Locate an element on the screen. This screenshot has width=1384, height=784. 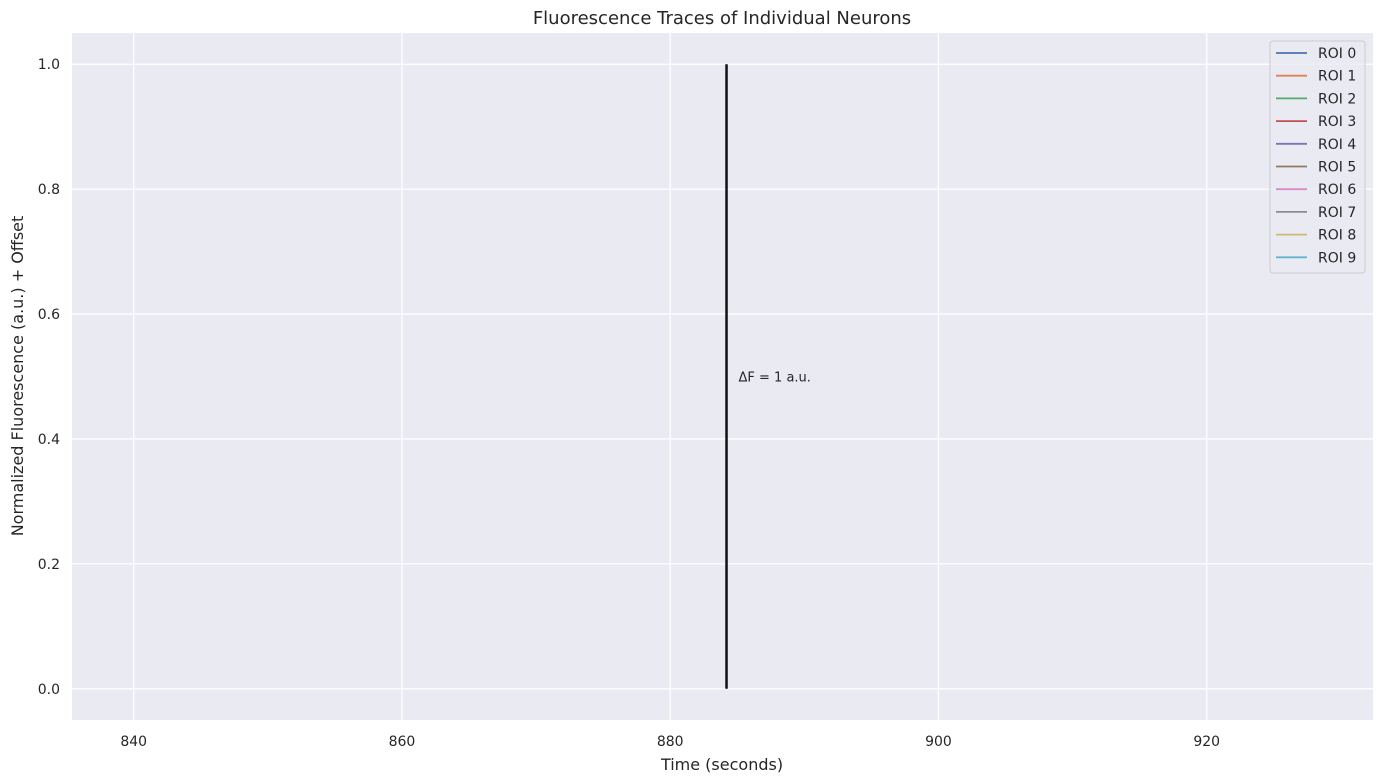
scale-bar: ΔF = 1 a.u. is located at coordinates (768, 376).